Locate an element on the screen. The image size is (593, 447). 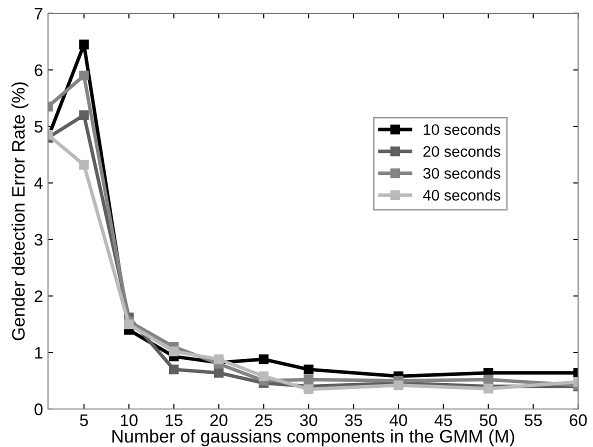
x-tick-label: 10 is located at coordinates (129, 420).